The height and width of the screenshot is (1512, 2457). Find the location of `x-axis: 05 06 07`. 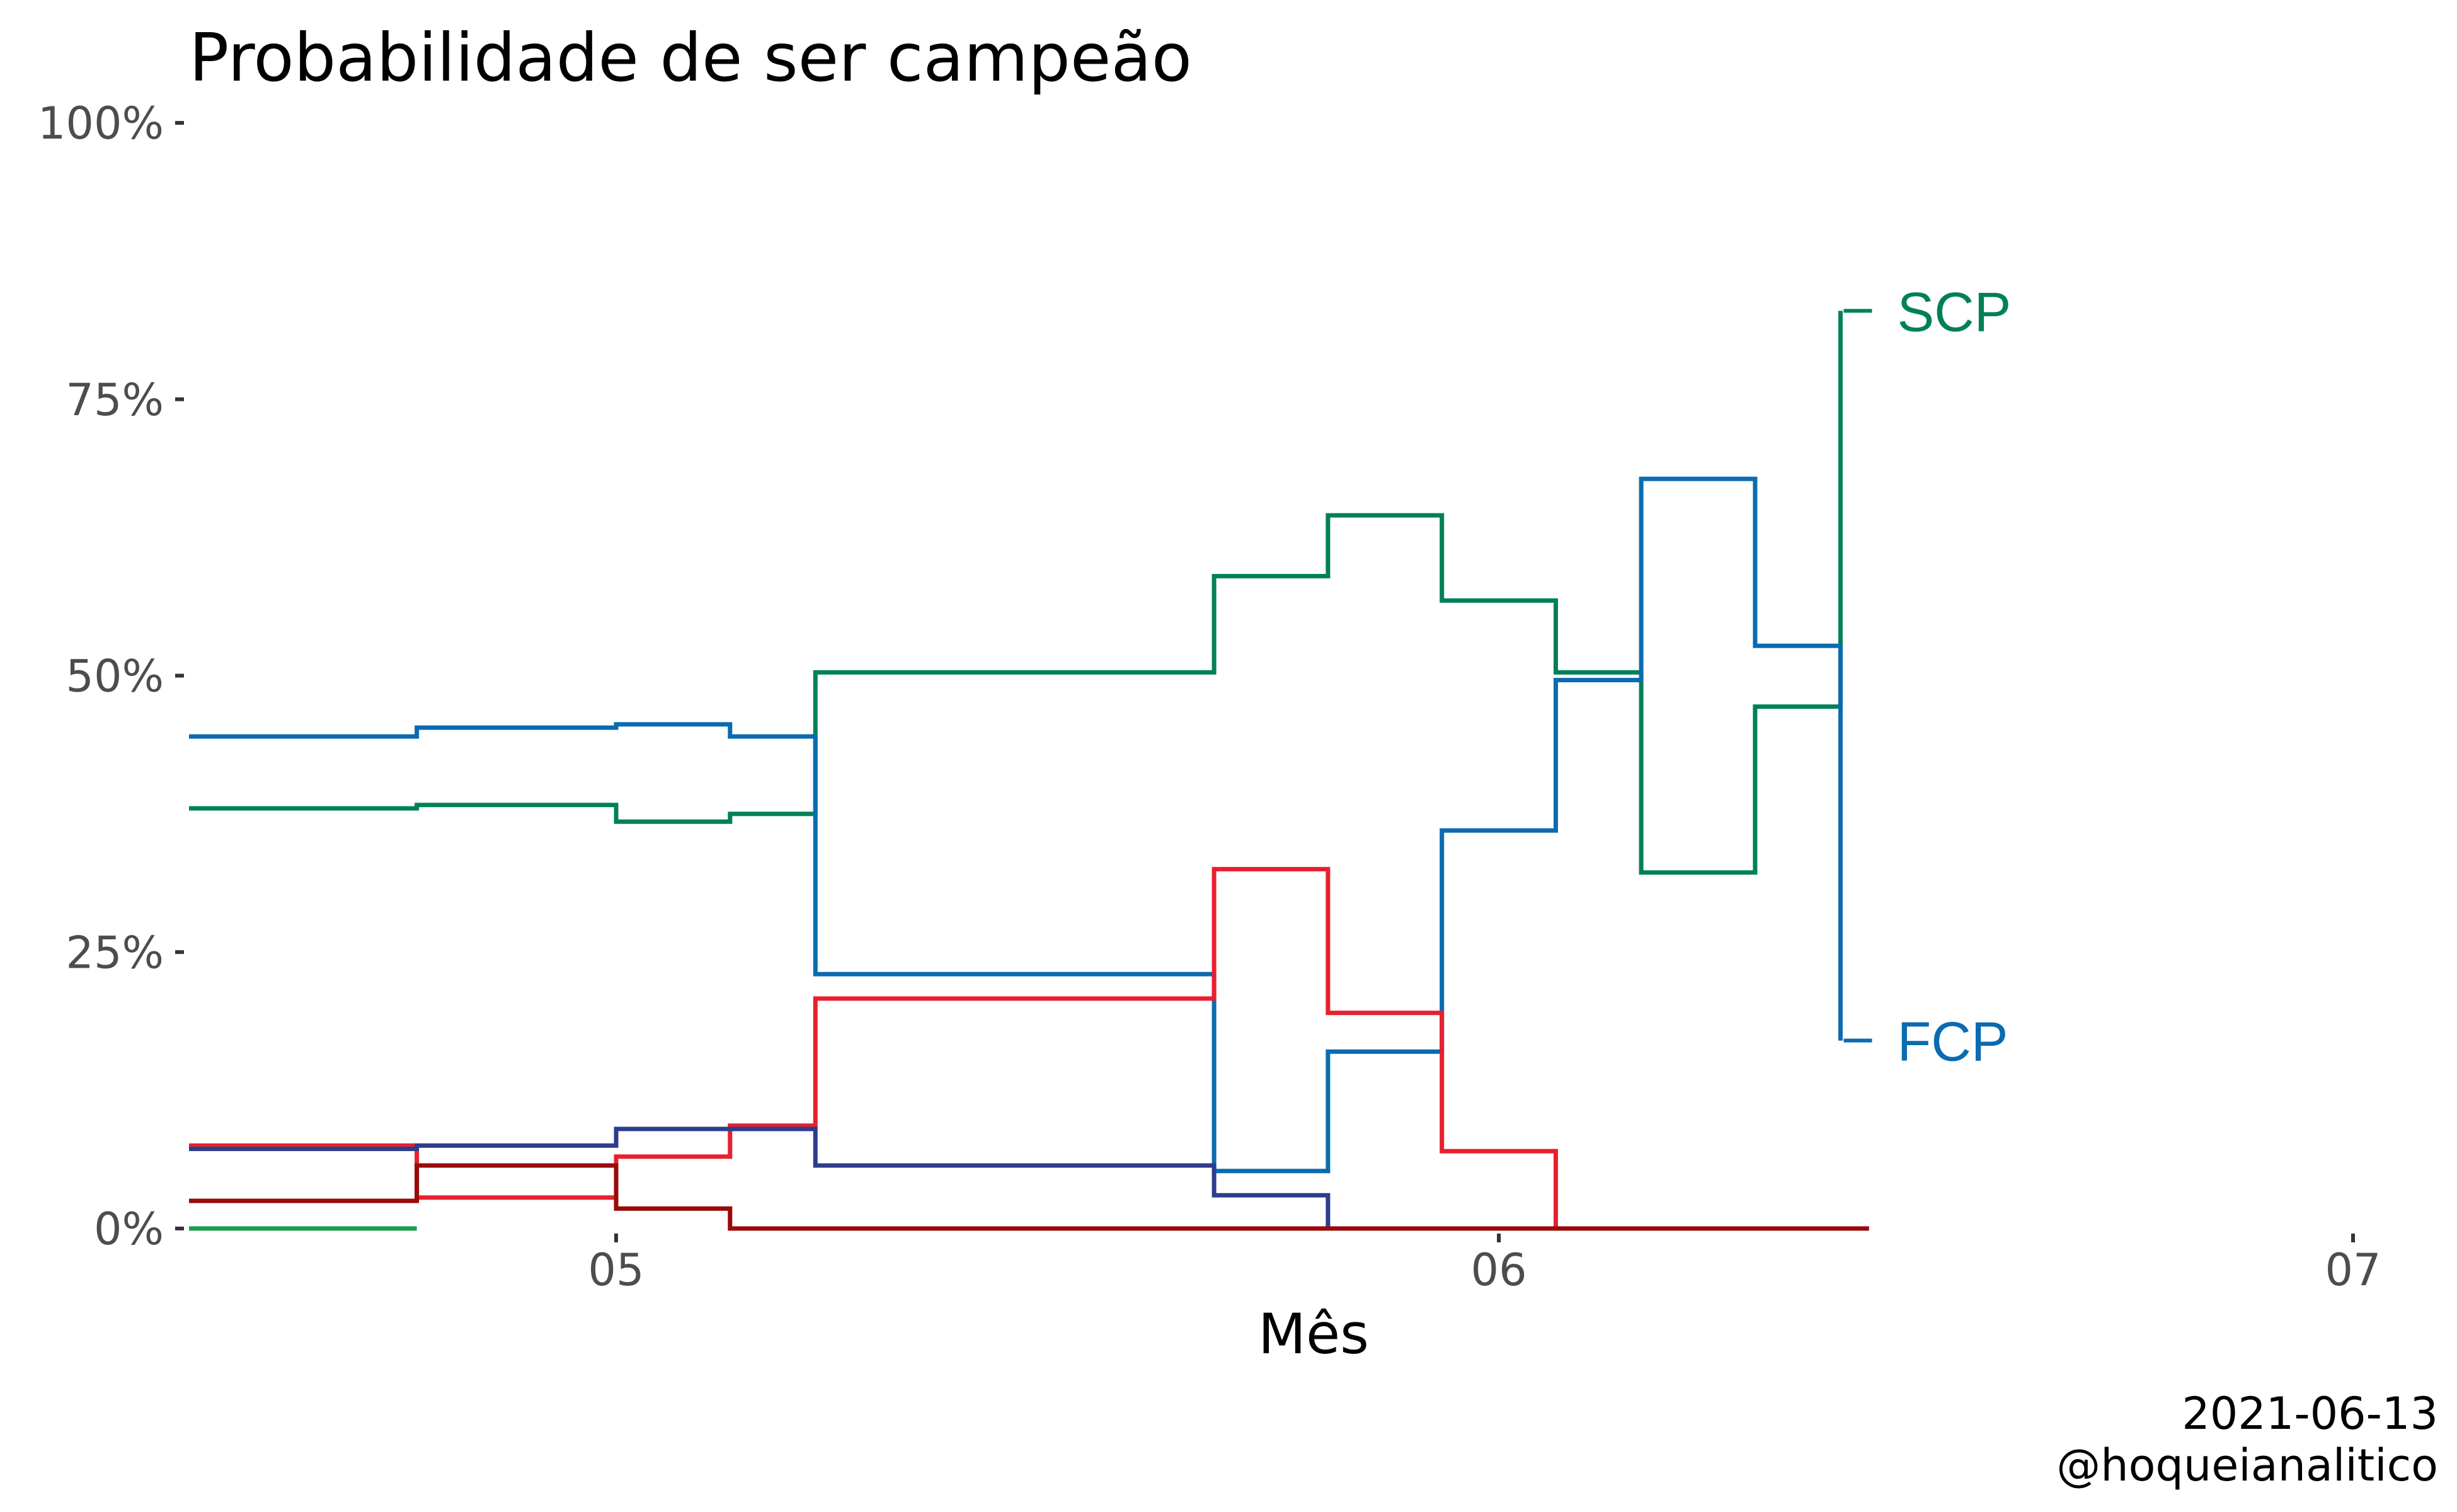

x-axis: 05 06 07 is located at coordinates (1484, 1265).